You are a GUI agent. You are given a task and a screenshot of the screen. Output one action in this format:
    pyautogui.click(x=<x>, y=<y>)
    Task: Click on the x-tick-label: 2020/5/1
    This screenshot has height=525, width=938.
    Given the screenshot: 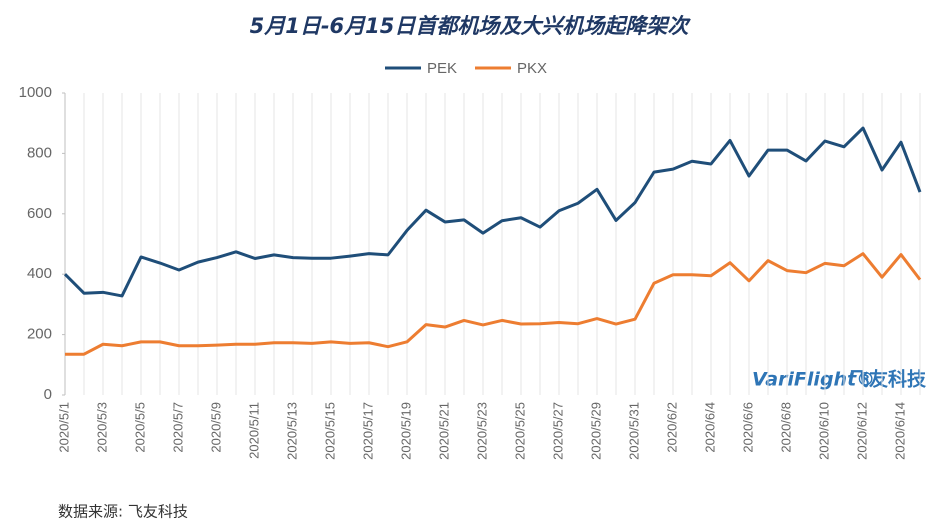 What is the action you would take?
    pyautogui.click(x=63, y=427)
    